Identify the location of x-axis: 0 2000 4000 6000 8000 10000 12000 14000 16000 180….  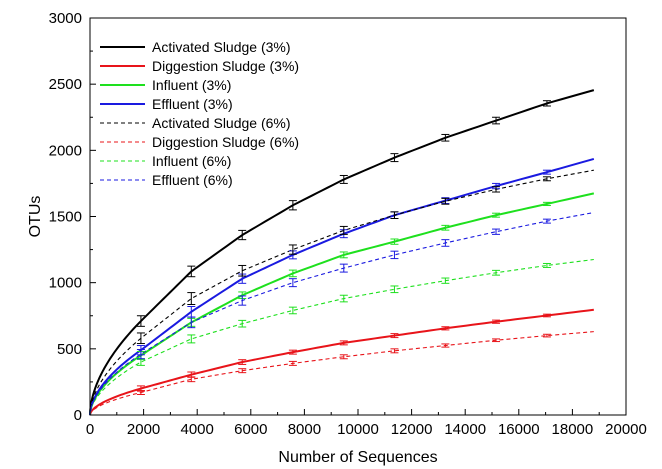
(366, 423).